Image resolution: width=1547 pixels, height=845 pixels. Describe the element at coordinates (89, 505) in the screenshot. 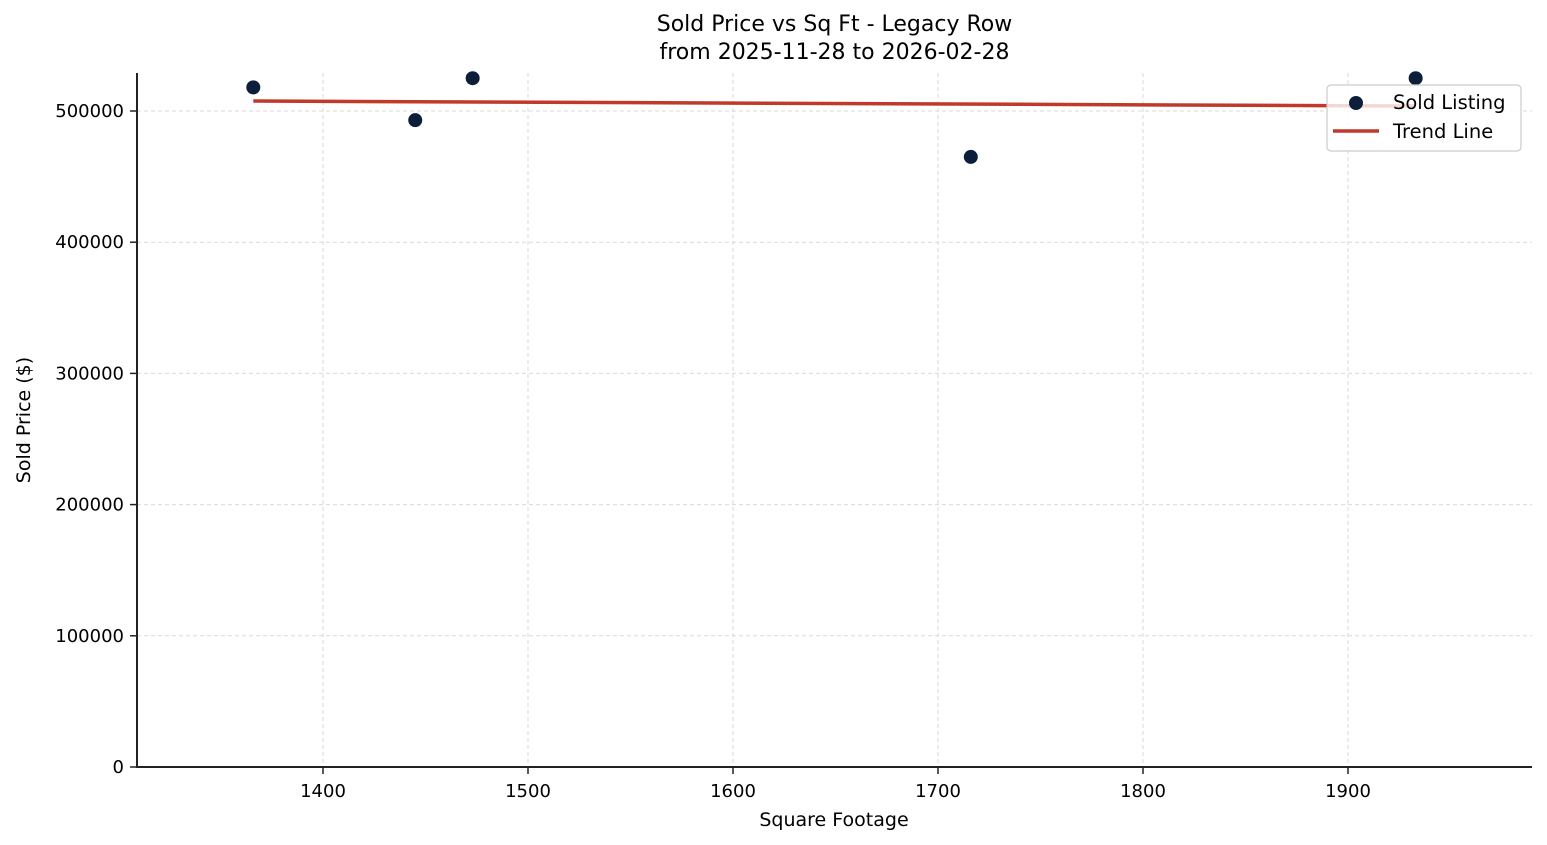

I see `y-tick-label: 200000` at that location.